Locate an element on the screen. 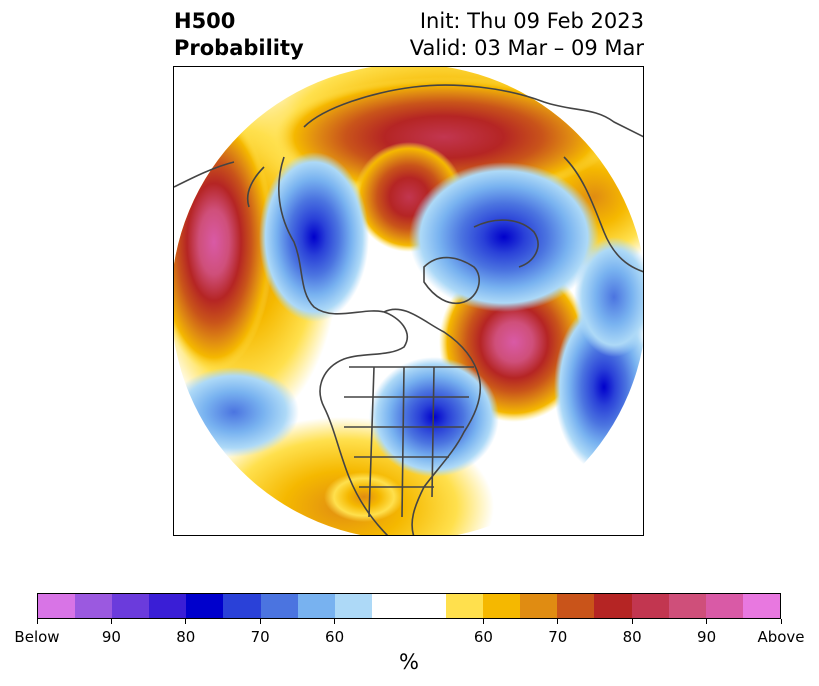  trough-asia is located at coordinates (314, 237).